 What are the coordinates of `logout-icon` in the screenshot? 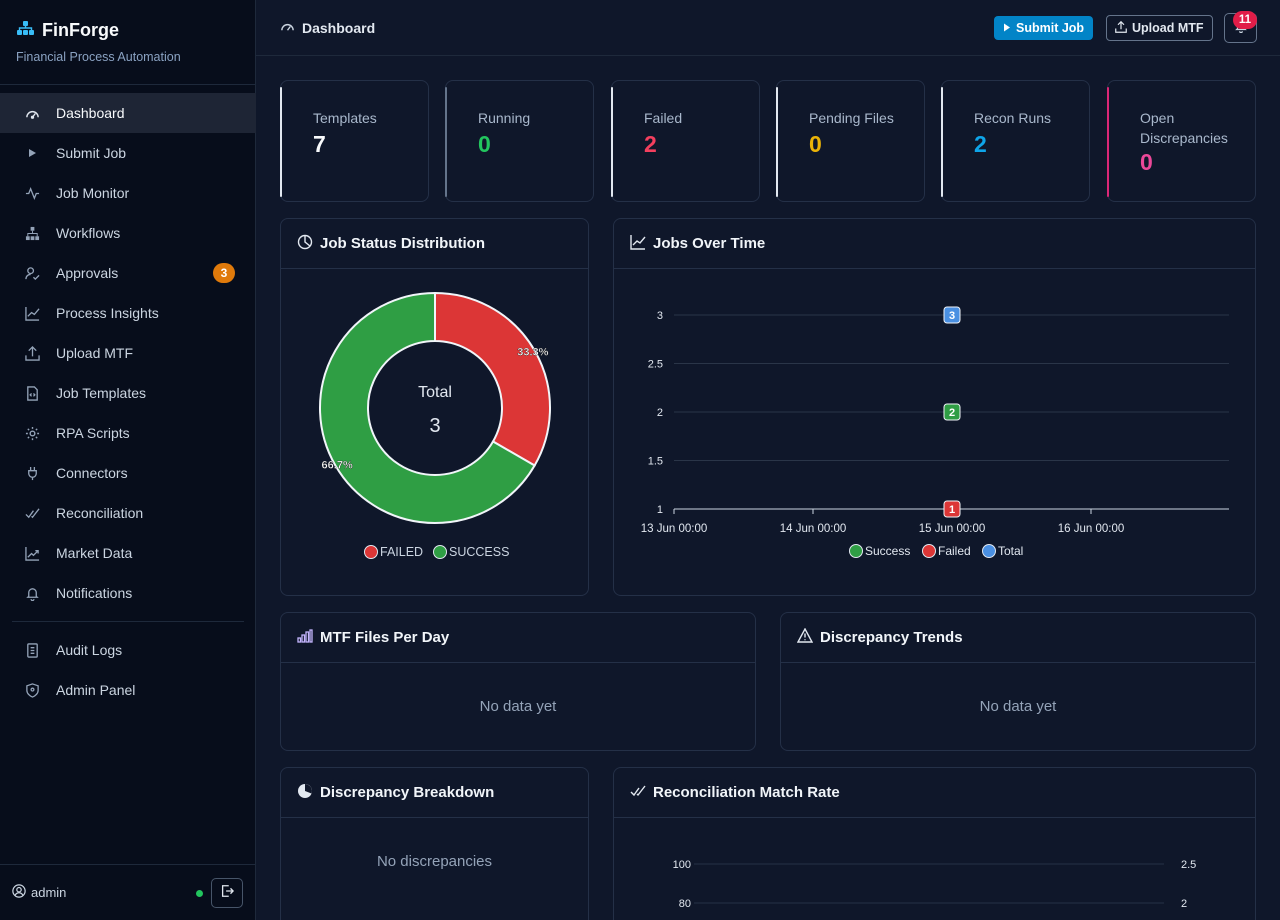 It's located at (227, 893).